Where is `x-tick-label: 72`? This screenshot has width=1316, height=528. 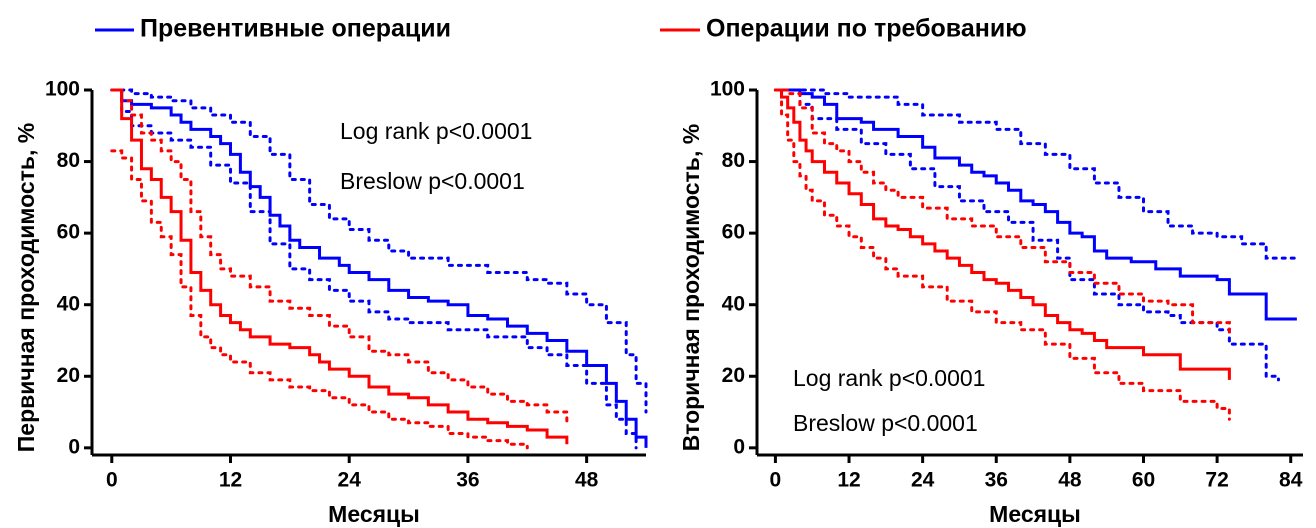 x-tick-label: 72 is located at coordinates (1216, 480).